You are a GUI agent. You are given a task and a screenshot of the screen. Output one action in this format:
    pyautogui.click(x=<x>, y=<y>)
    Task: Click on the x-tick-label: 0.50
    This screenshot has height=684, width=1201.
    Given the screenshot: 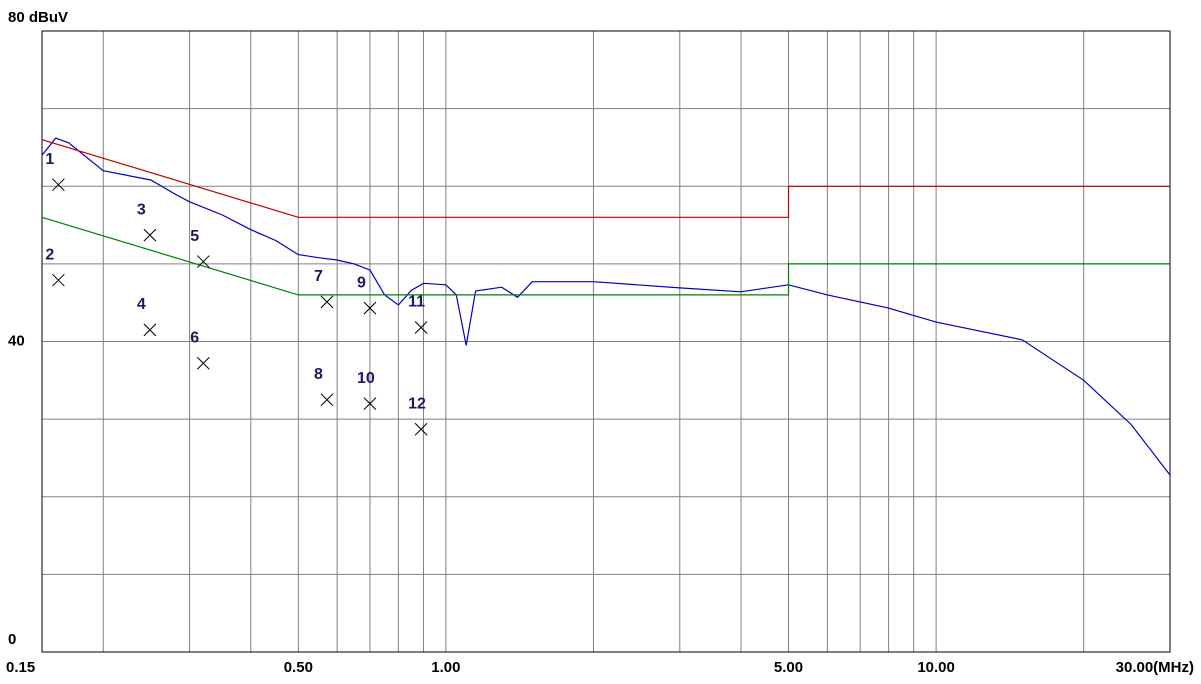 What is the action you would take?
    pyautogui.click(x=298, y=667)
    